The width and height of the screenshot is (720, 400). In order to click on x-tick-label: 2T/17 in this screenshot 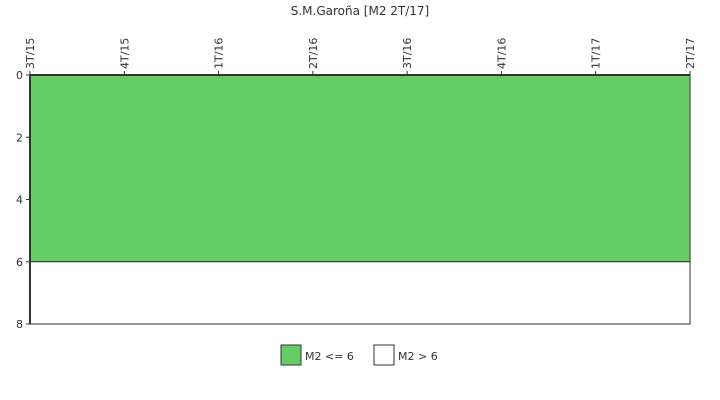, I will do `click(690, 53)`.